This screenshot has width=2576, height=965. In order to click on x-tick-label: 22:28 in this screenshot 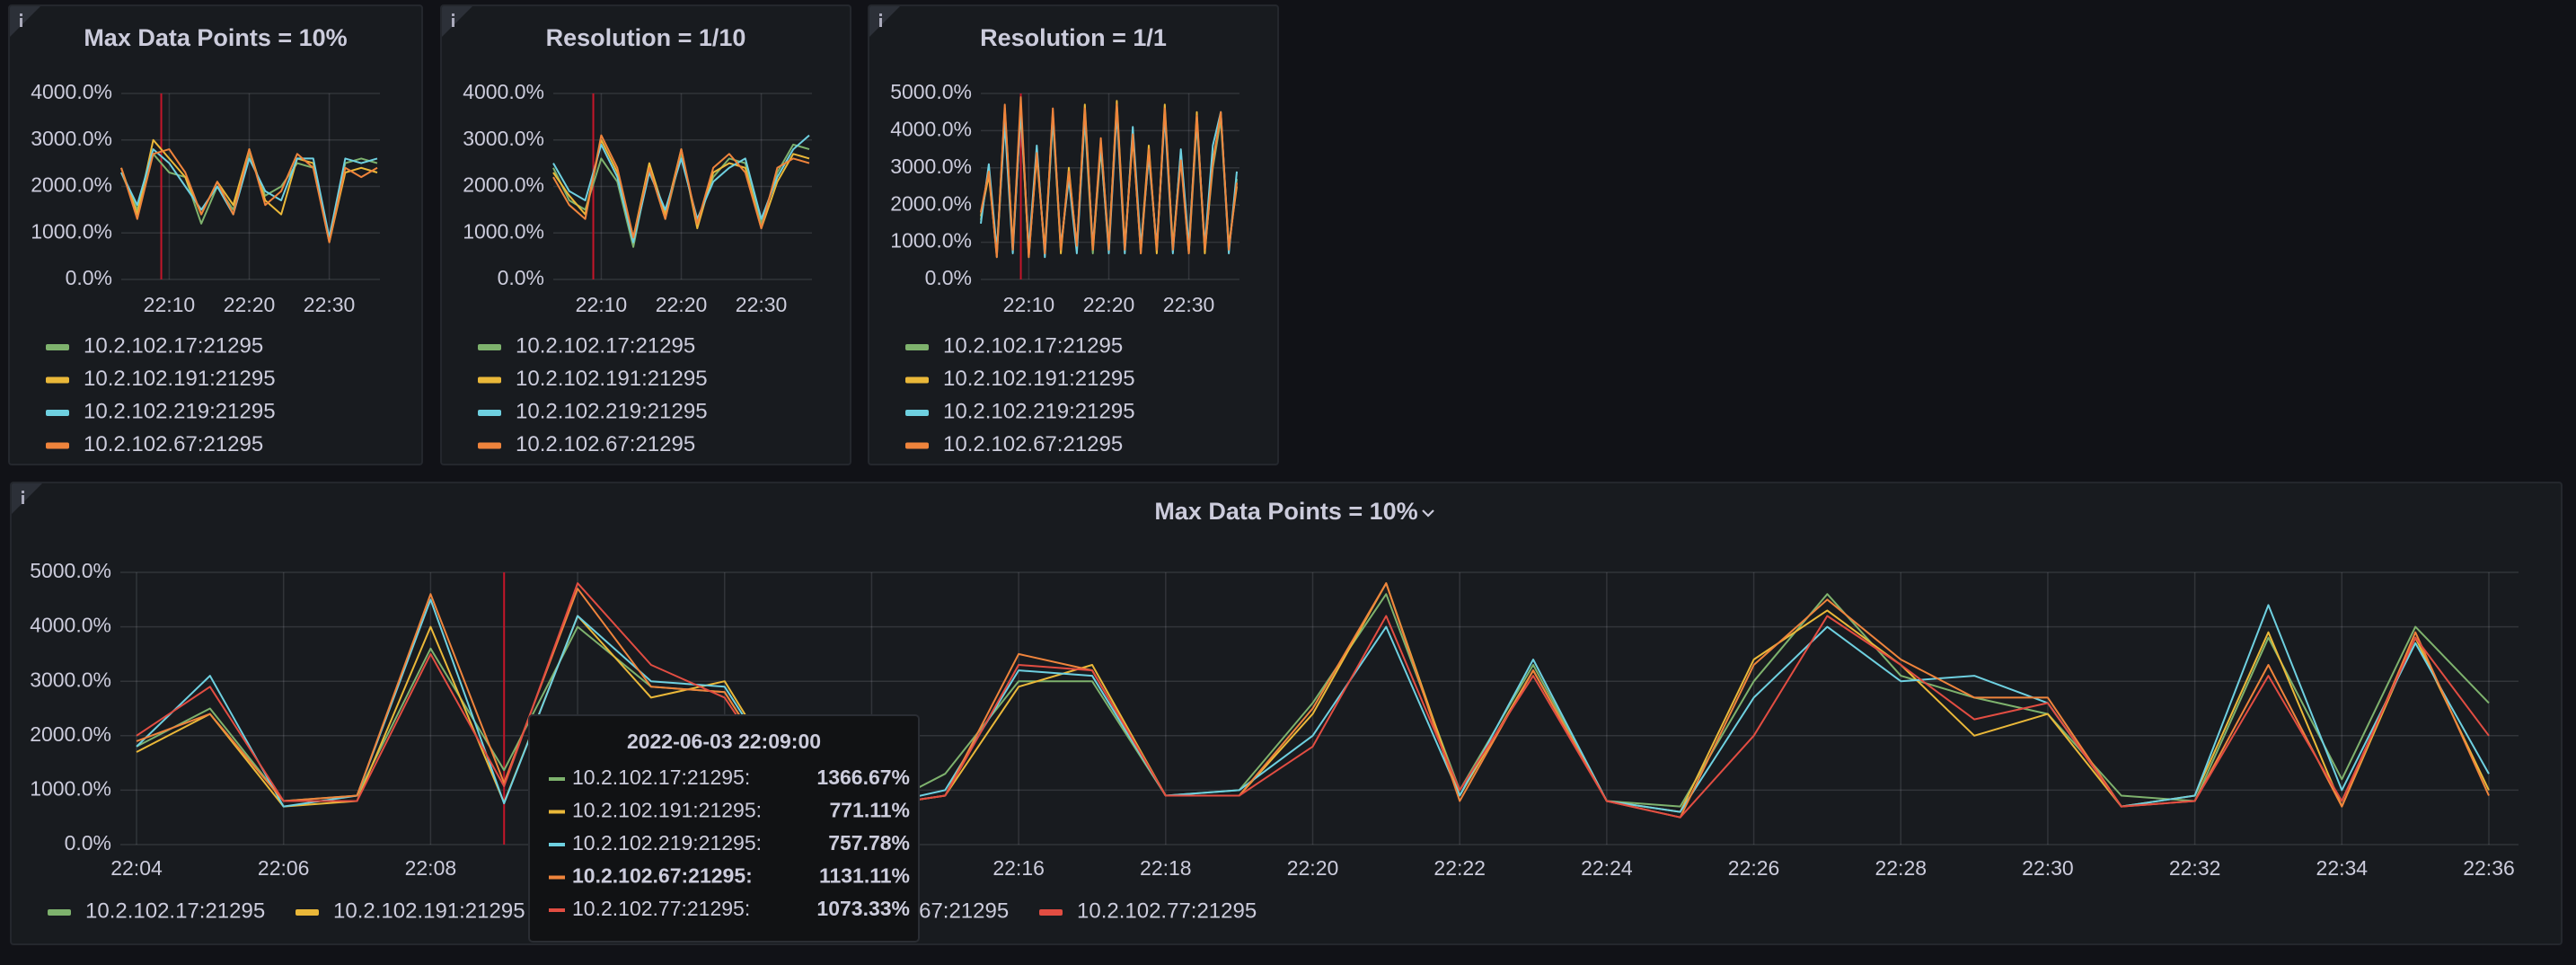, I will do `click(1901, 868)`.